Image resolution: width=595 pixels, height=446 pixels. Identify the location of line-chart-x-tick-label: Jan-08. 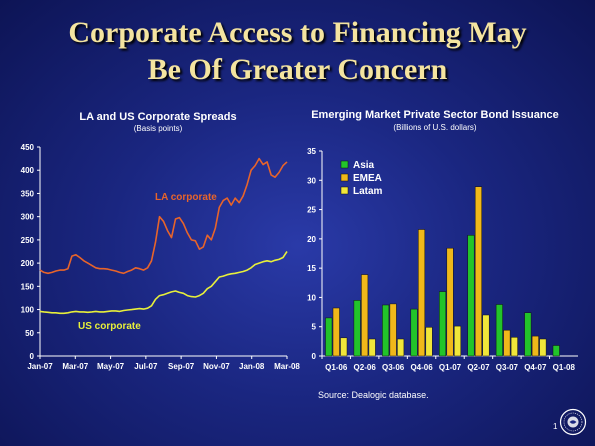
(252, 366).